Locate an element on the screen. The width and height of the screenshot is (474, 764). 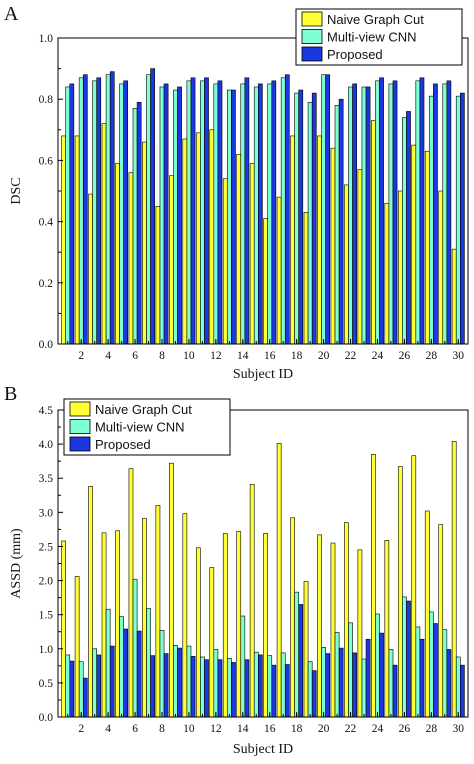
y-tick-label: 4.5 is located at coordinates (46, 411).